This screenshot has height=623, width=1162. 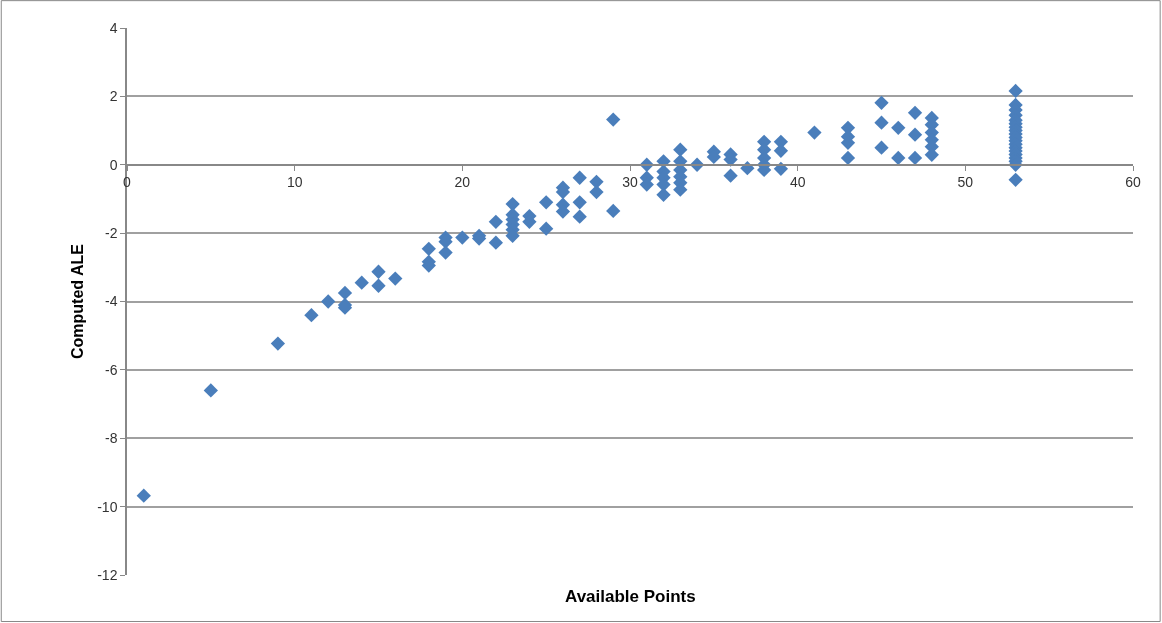 I want to click on x-tick-label: 20, so click(x=462, y=182).